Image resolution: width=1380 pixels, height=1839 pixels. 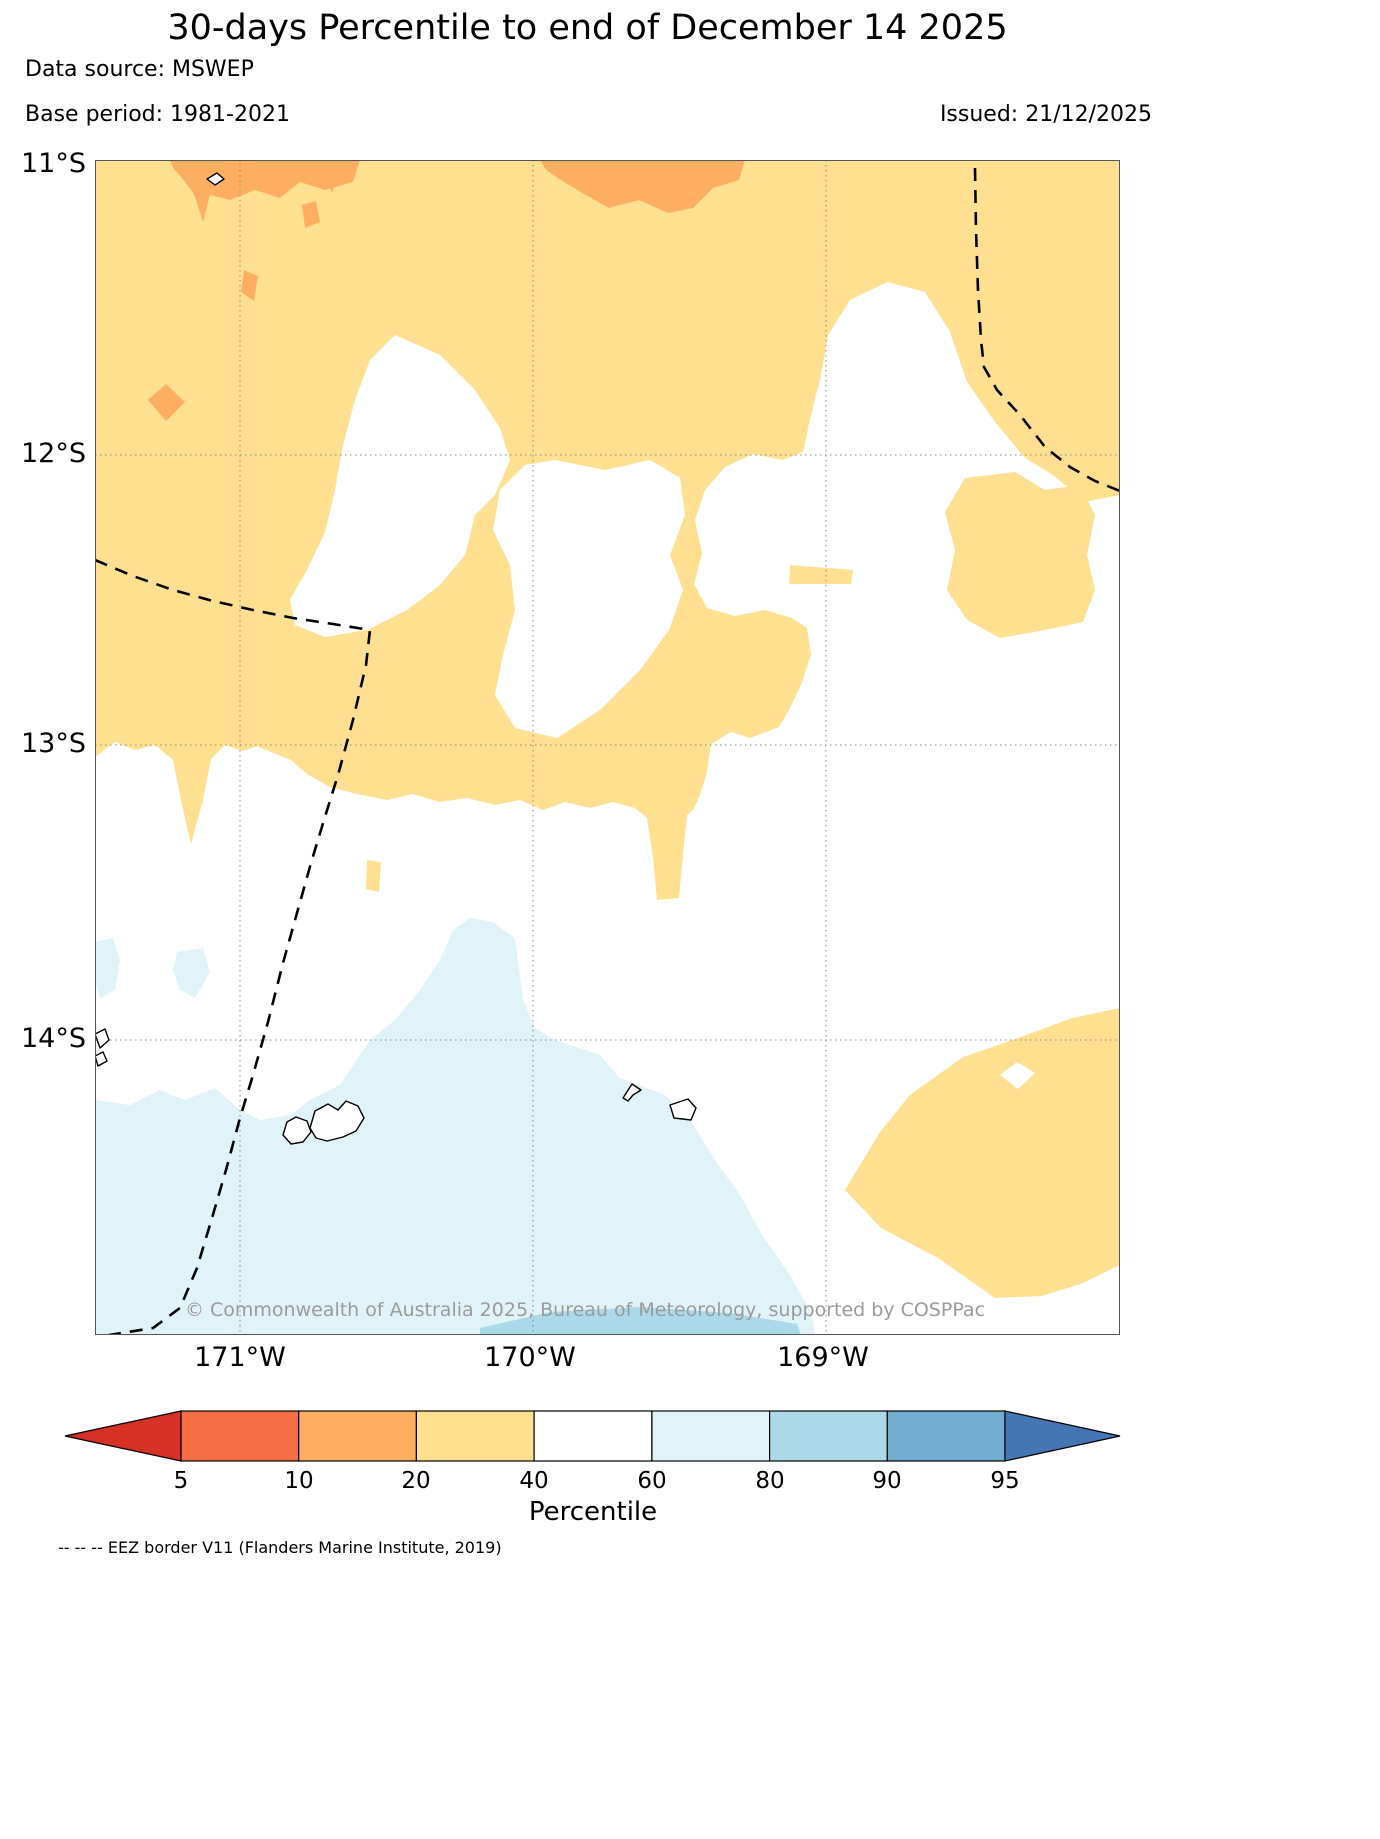 I want to click on light-orange-east-patch, so click(x=1020, y=555).